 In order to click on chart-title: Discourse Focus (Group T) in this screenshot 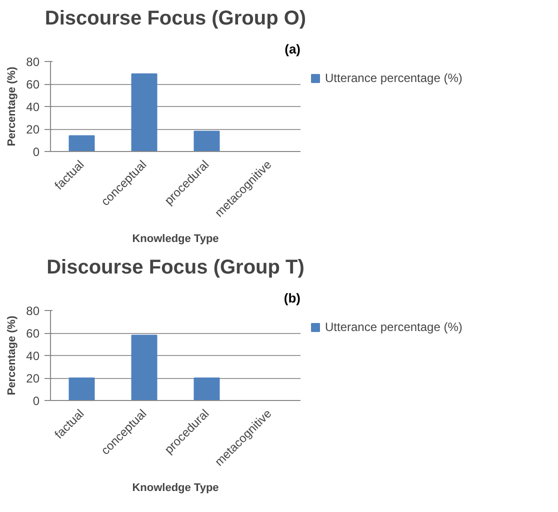, I will do `click(175, 267)`.